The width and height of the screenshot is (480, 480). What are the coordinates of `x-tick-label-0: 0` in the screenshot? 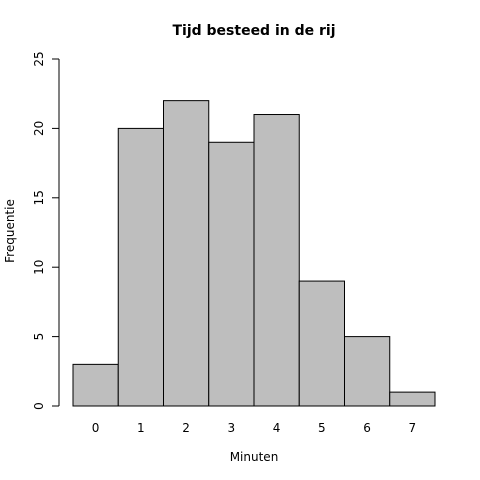 It's located at (96, 428).